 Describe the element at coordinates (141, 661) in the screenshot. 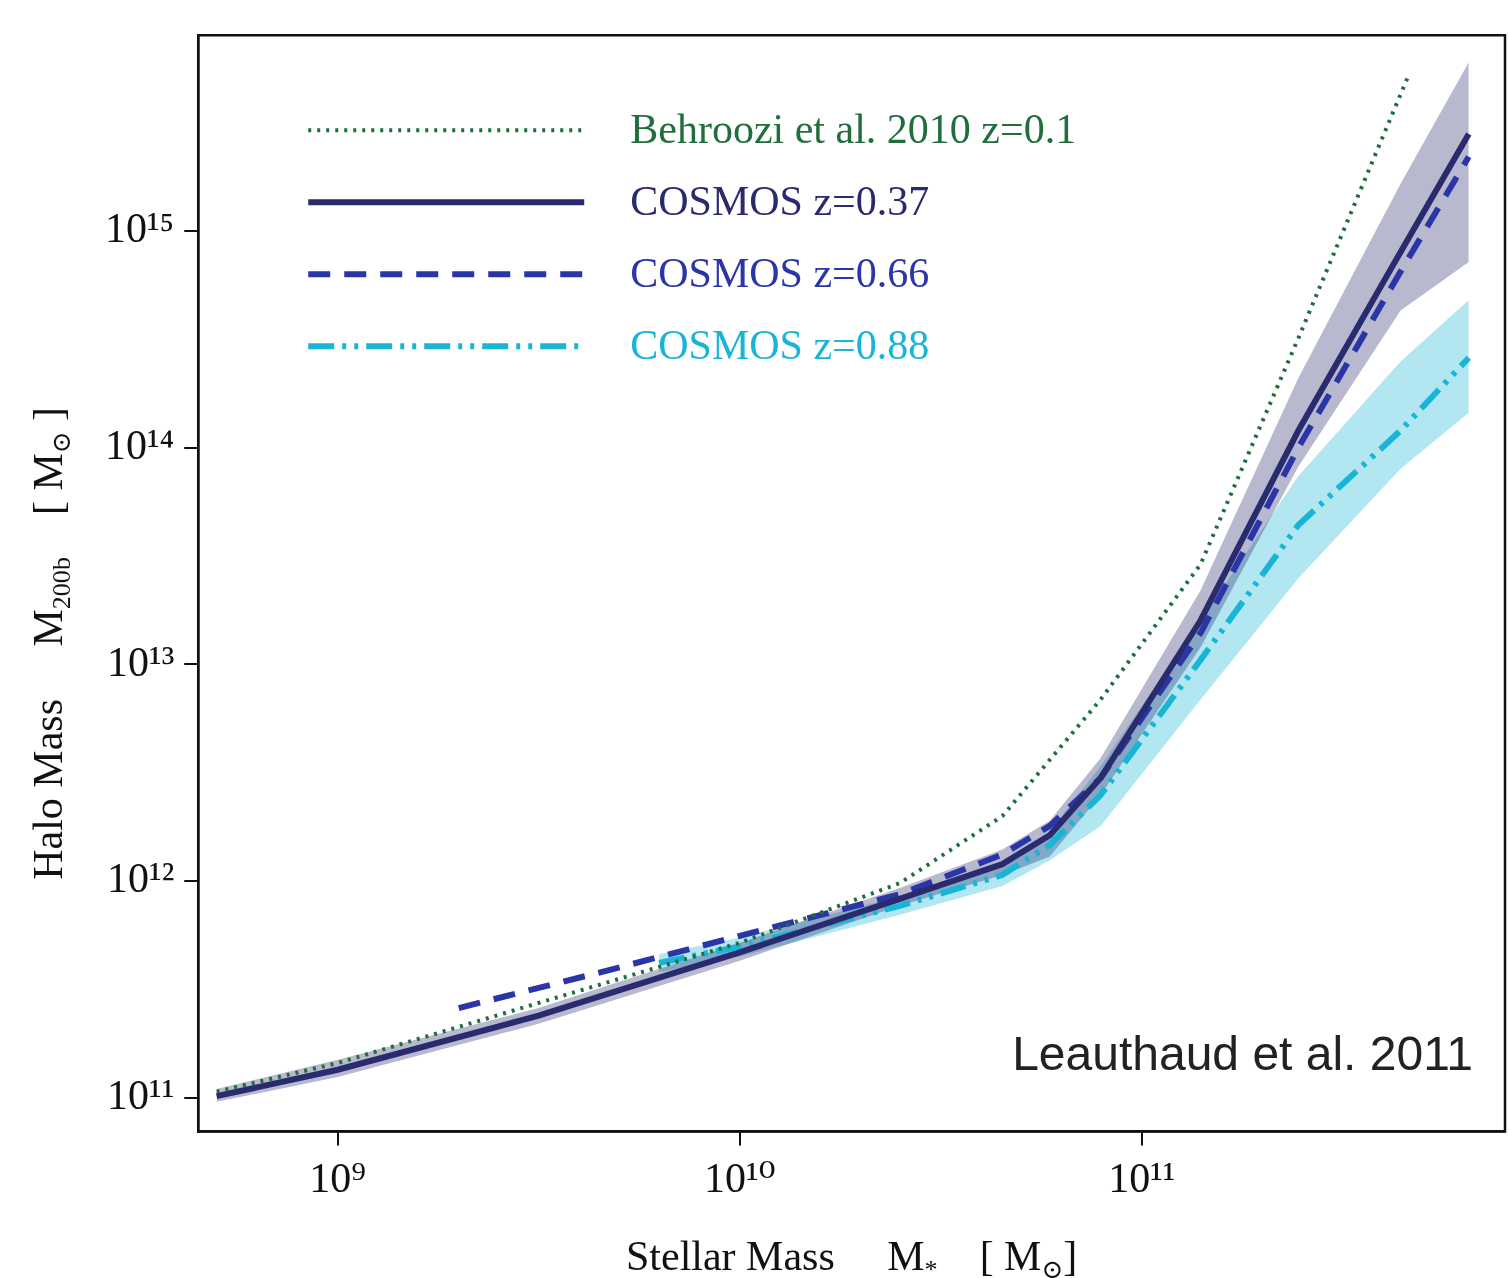

I see `y-tick-label: 10¹³` at that location.